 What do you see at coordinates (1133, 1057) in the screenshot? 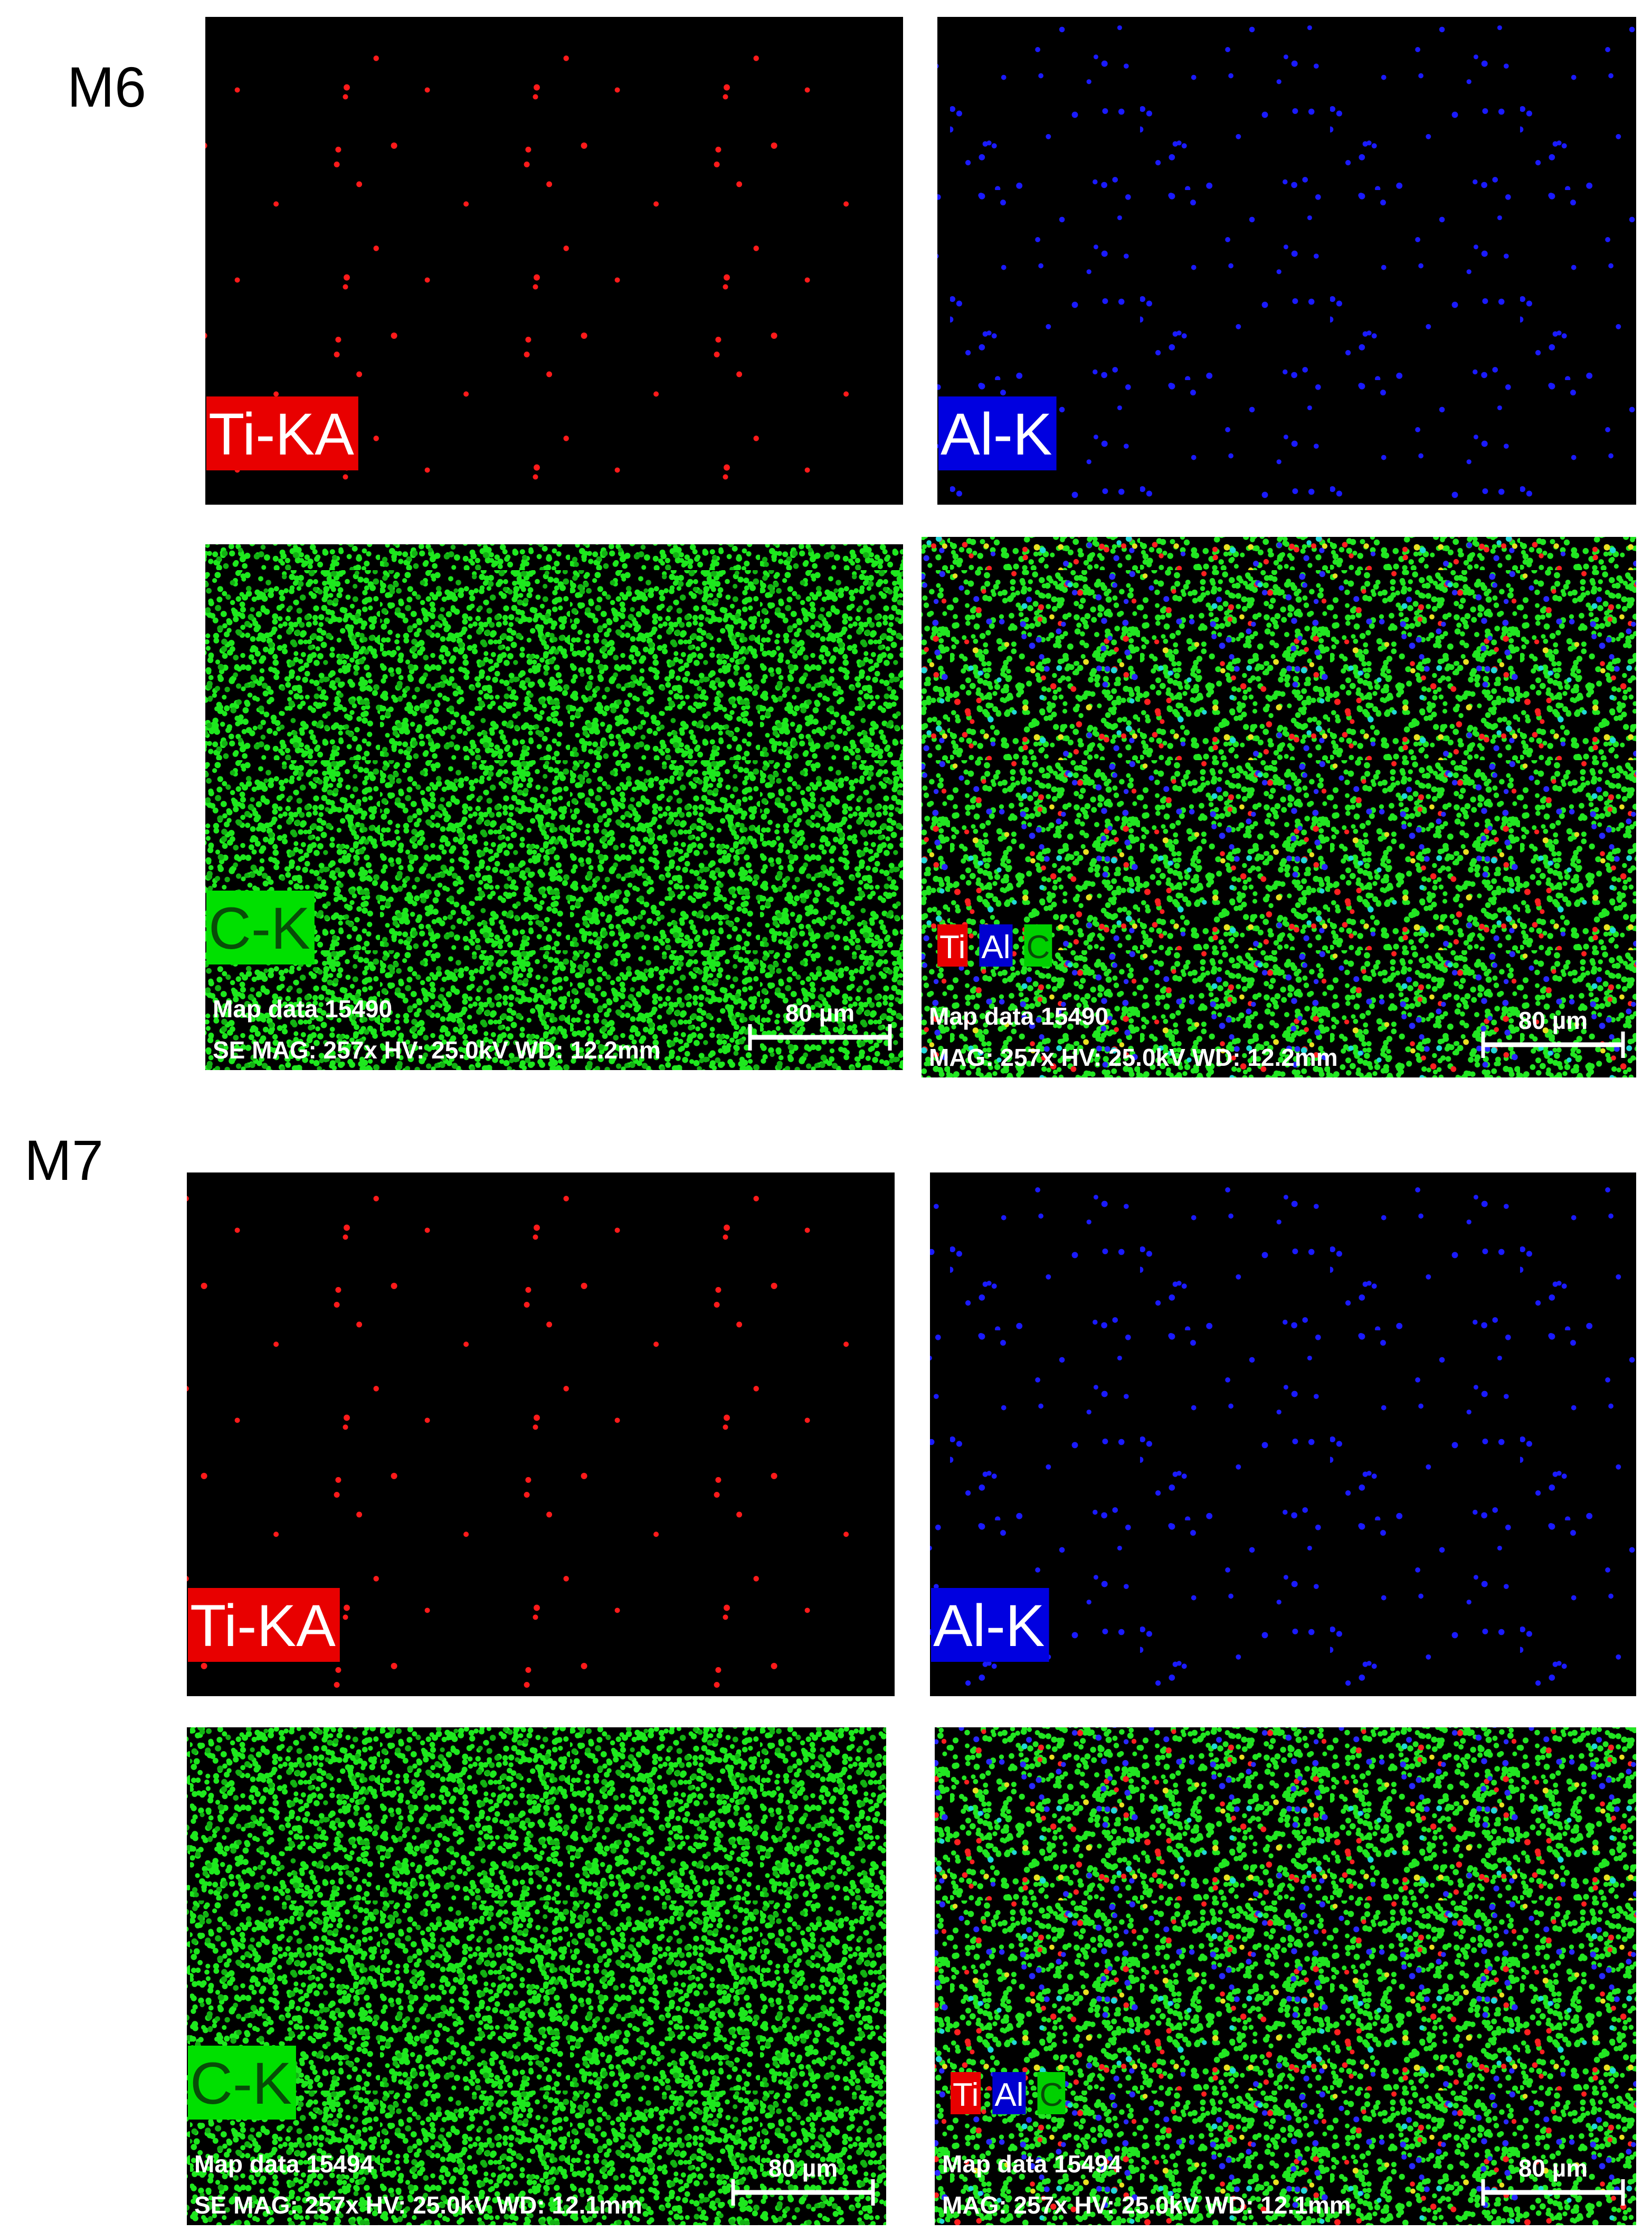
I see `map-info: MAG: 257x HV: 25.0kV WD: 12.2mm` at bounding box center [1133, 1057].